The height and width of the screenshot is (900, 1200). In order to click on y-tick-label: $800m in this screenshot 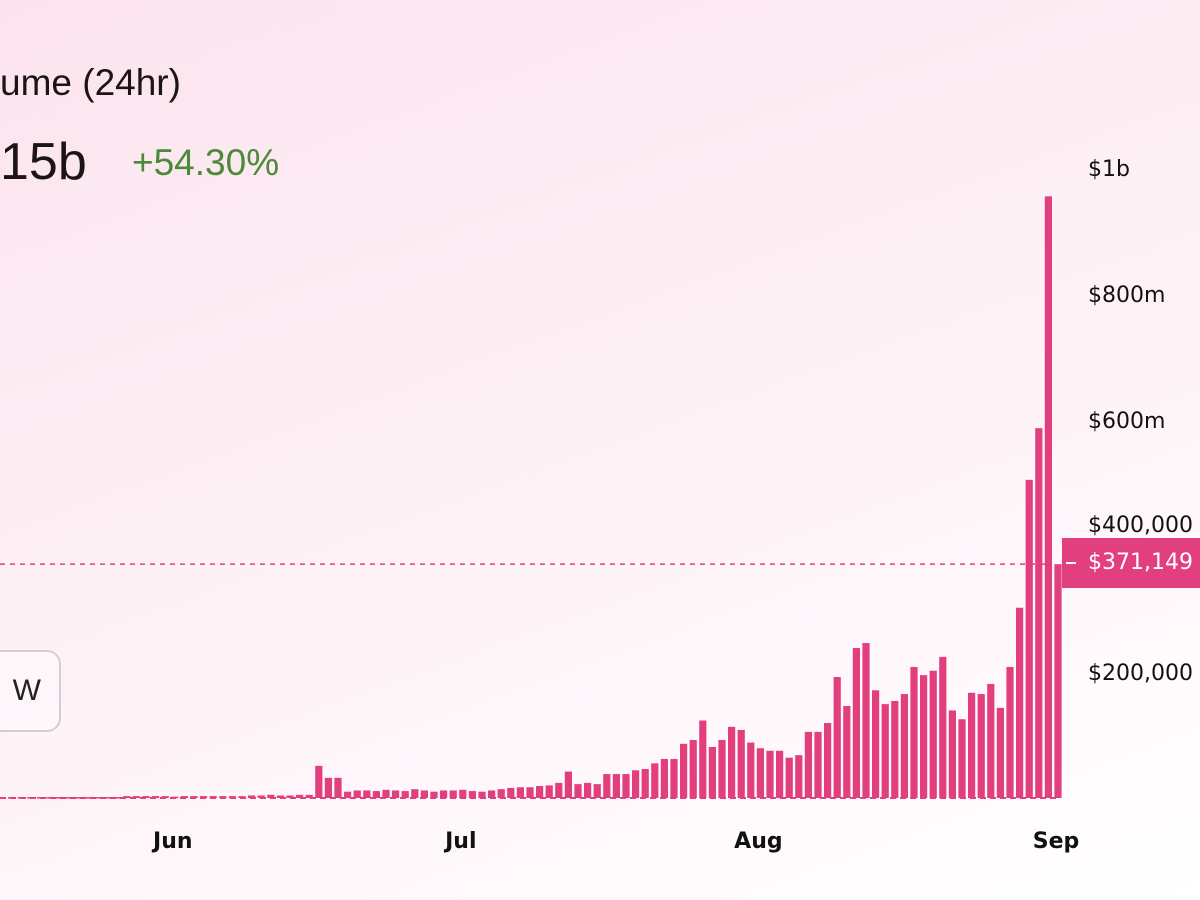, I will do `click(1126, 295)`.